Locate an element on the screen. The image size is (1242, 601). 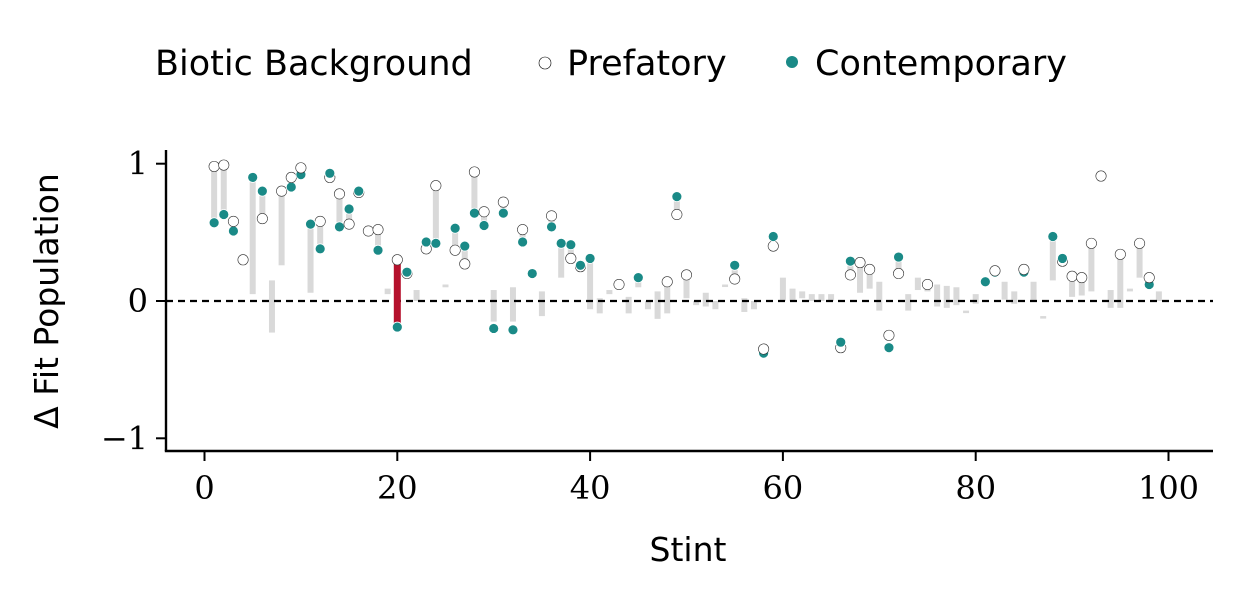
legend-label-contemporary: Contemporary is located at coordinates (941, 64).